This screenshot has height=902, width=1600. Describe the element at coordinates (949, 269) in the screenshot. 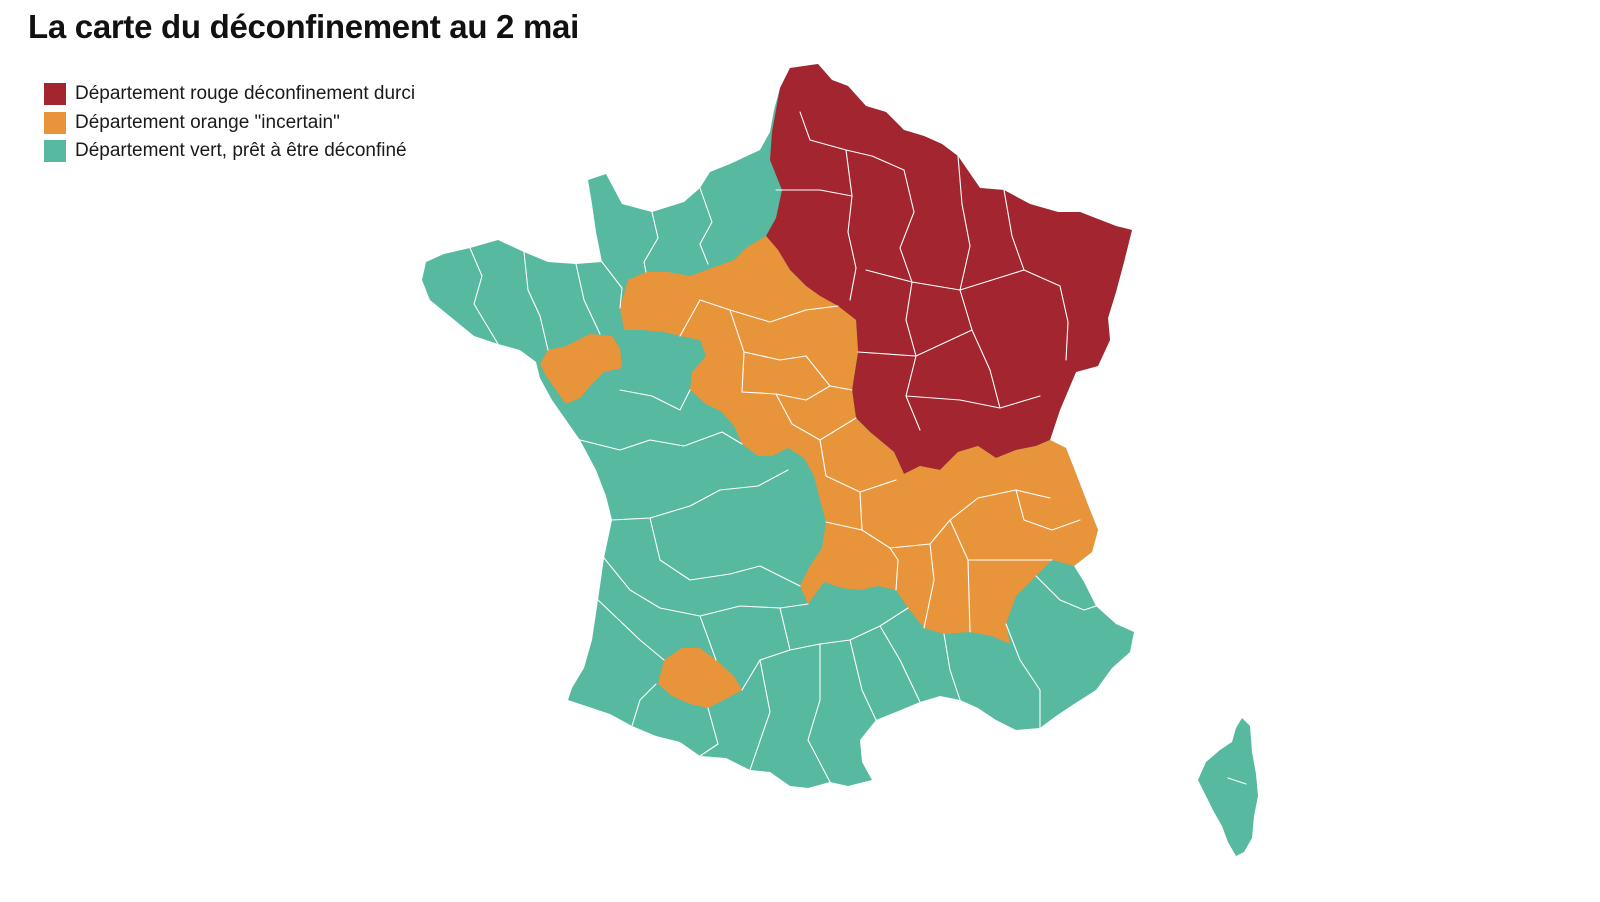

I see `zone-rouge` at that location.